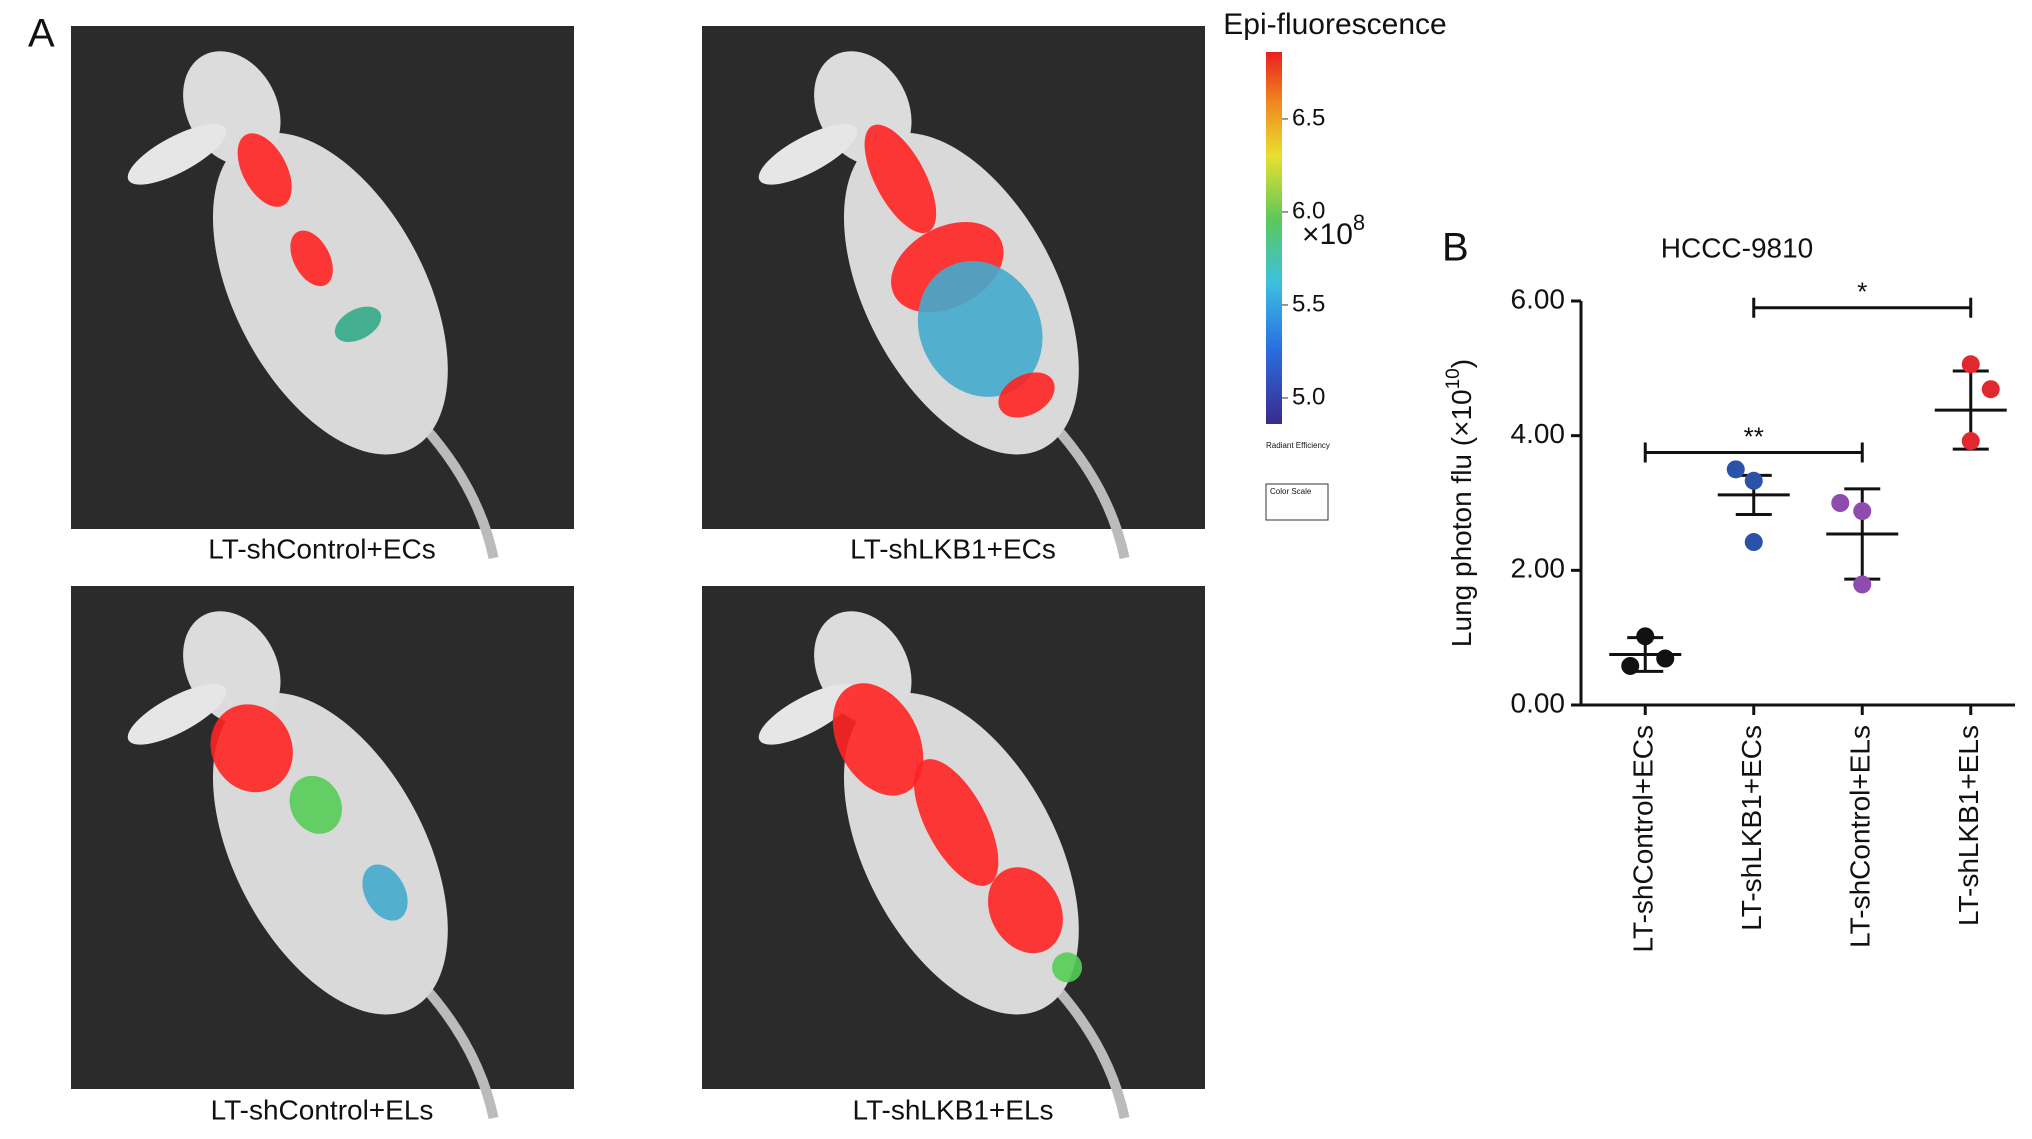  I want to click on y-tick-label: 0.00, so click(1538, 702).